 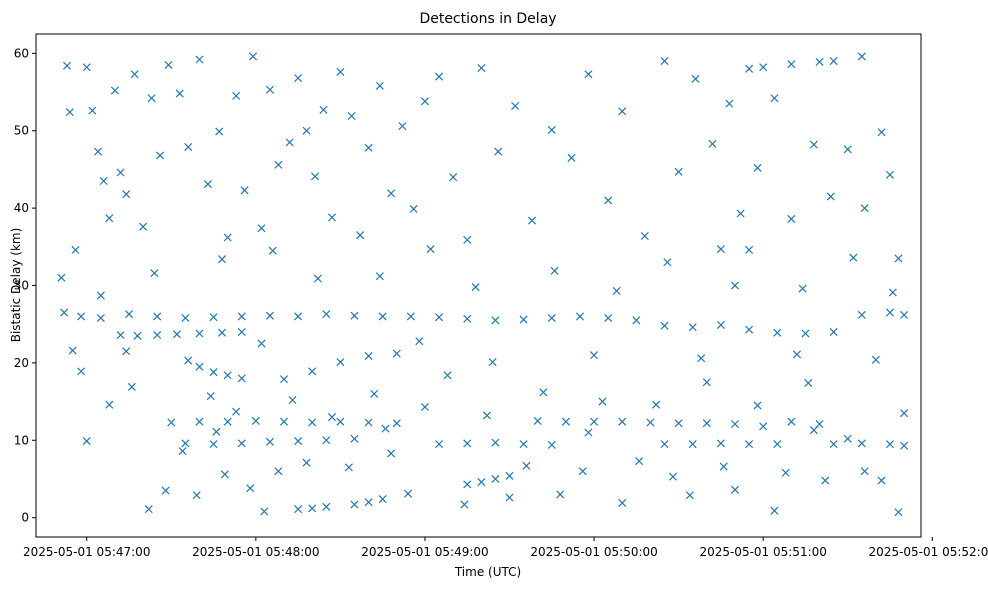 What do you see at coordinates (424, 552) in the screenshot?
I see `x-tick-label: 2025-05-01 05:49:00` at bounding box center [424, 552].